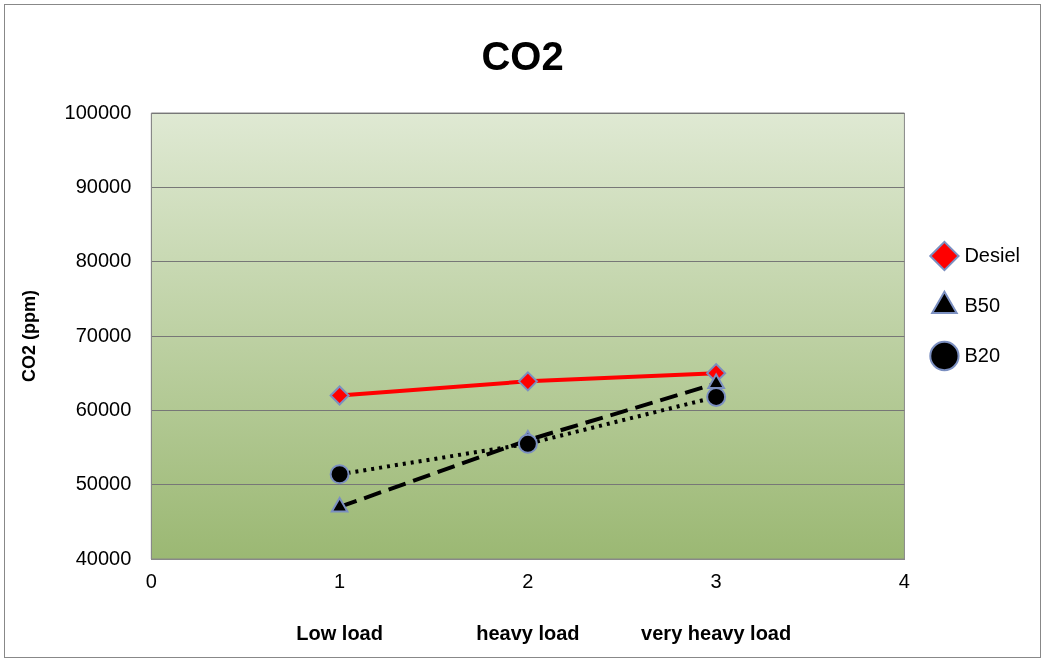 This screenshot has width=1045, height=662. I want to click on y-tick-label: 40000, so click(103, 557).